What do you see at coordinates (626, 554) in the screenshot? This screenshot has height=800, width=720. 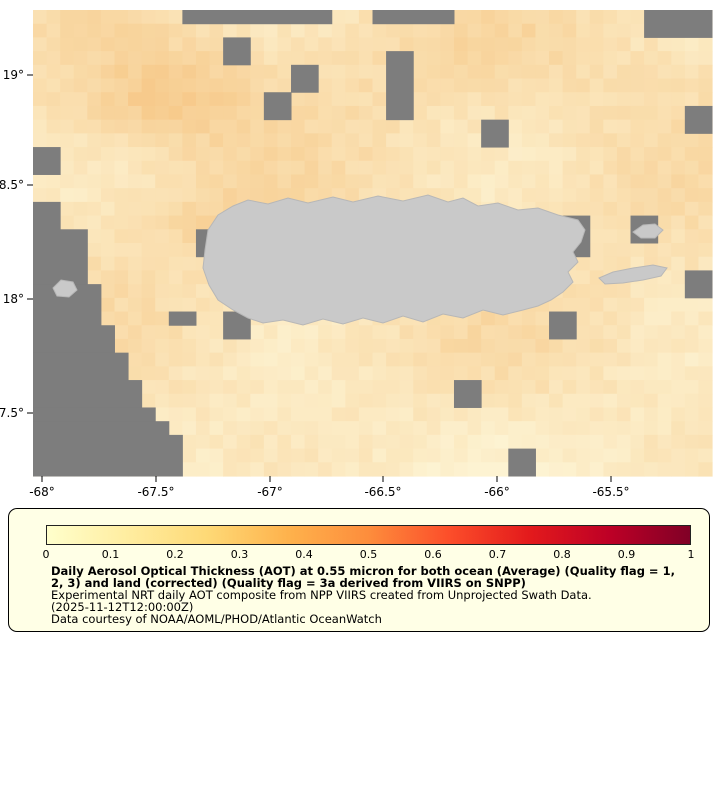 I see `colorbar-tick: 0.9` at bounding box center [626, 554].